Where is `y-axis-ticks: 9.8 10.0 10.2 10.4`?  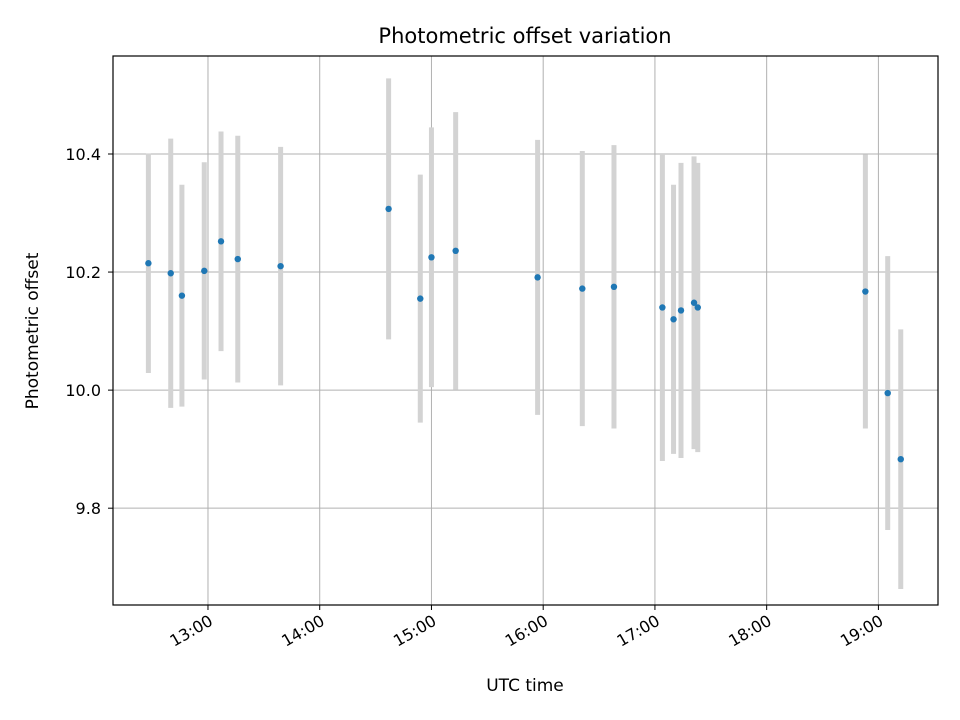
y-axis-ticks: 9.8 10.0 10.2 10.4 is located at coordinates (89, 331).